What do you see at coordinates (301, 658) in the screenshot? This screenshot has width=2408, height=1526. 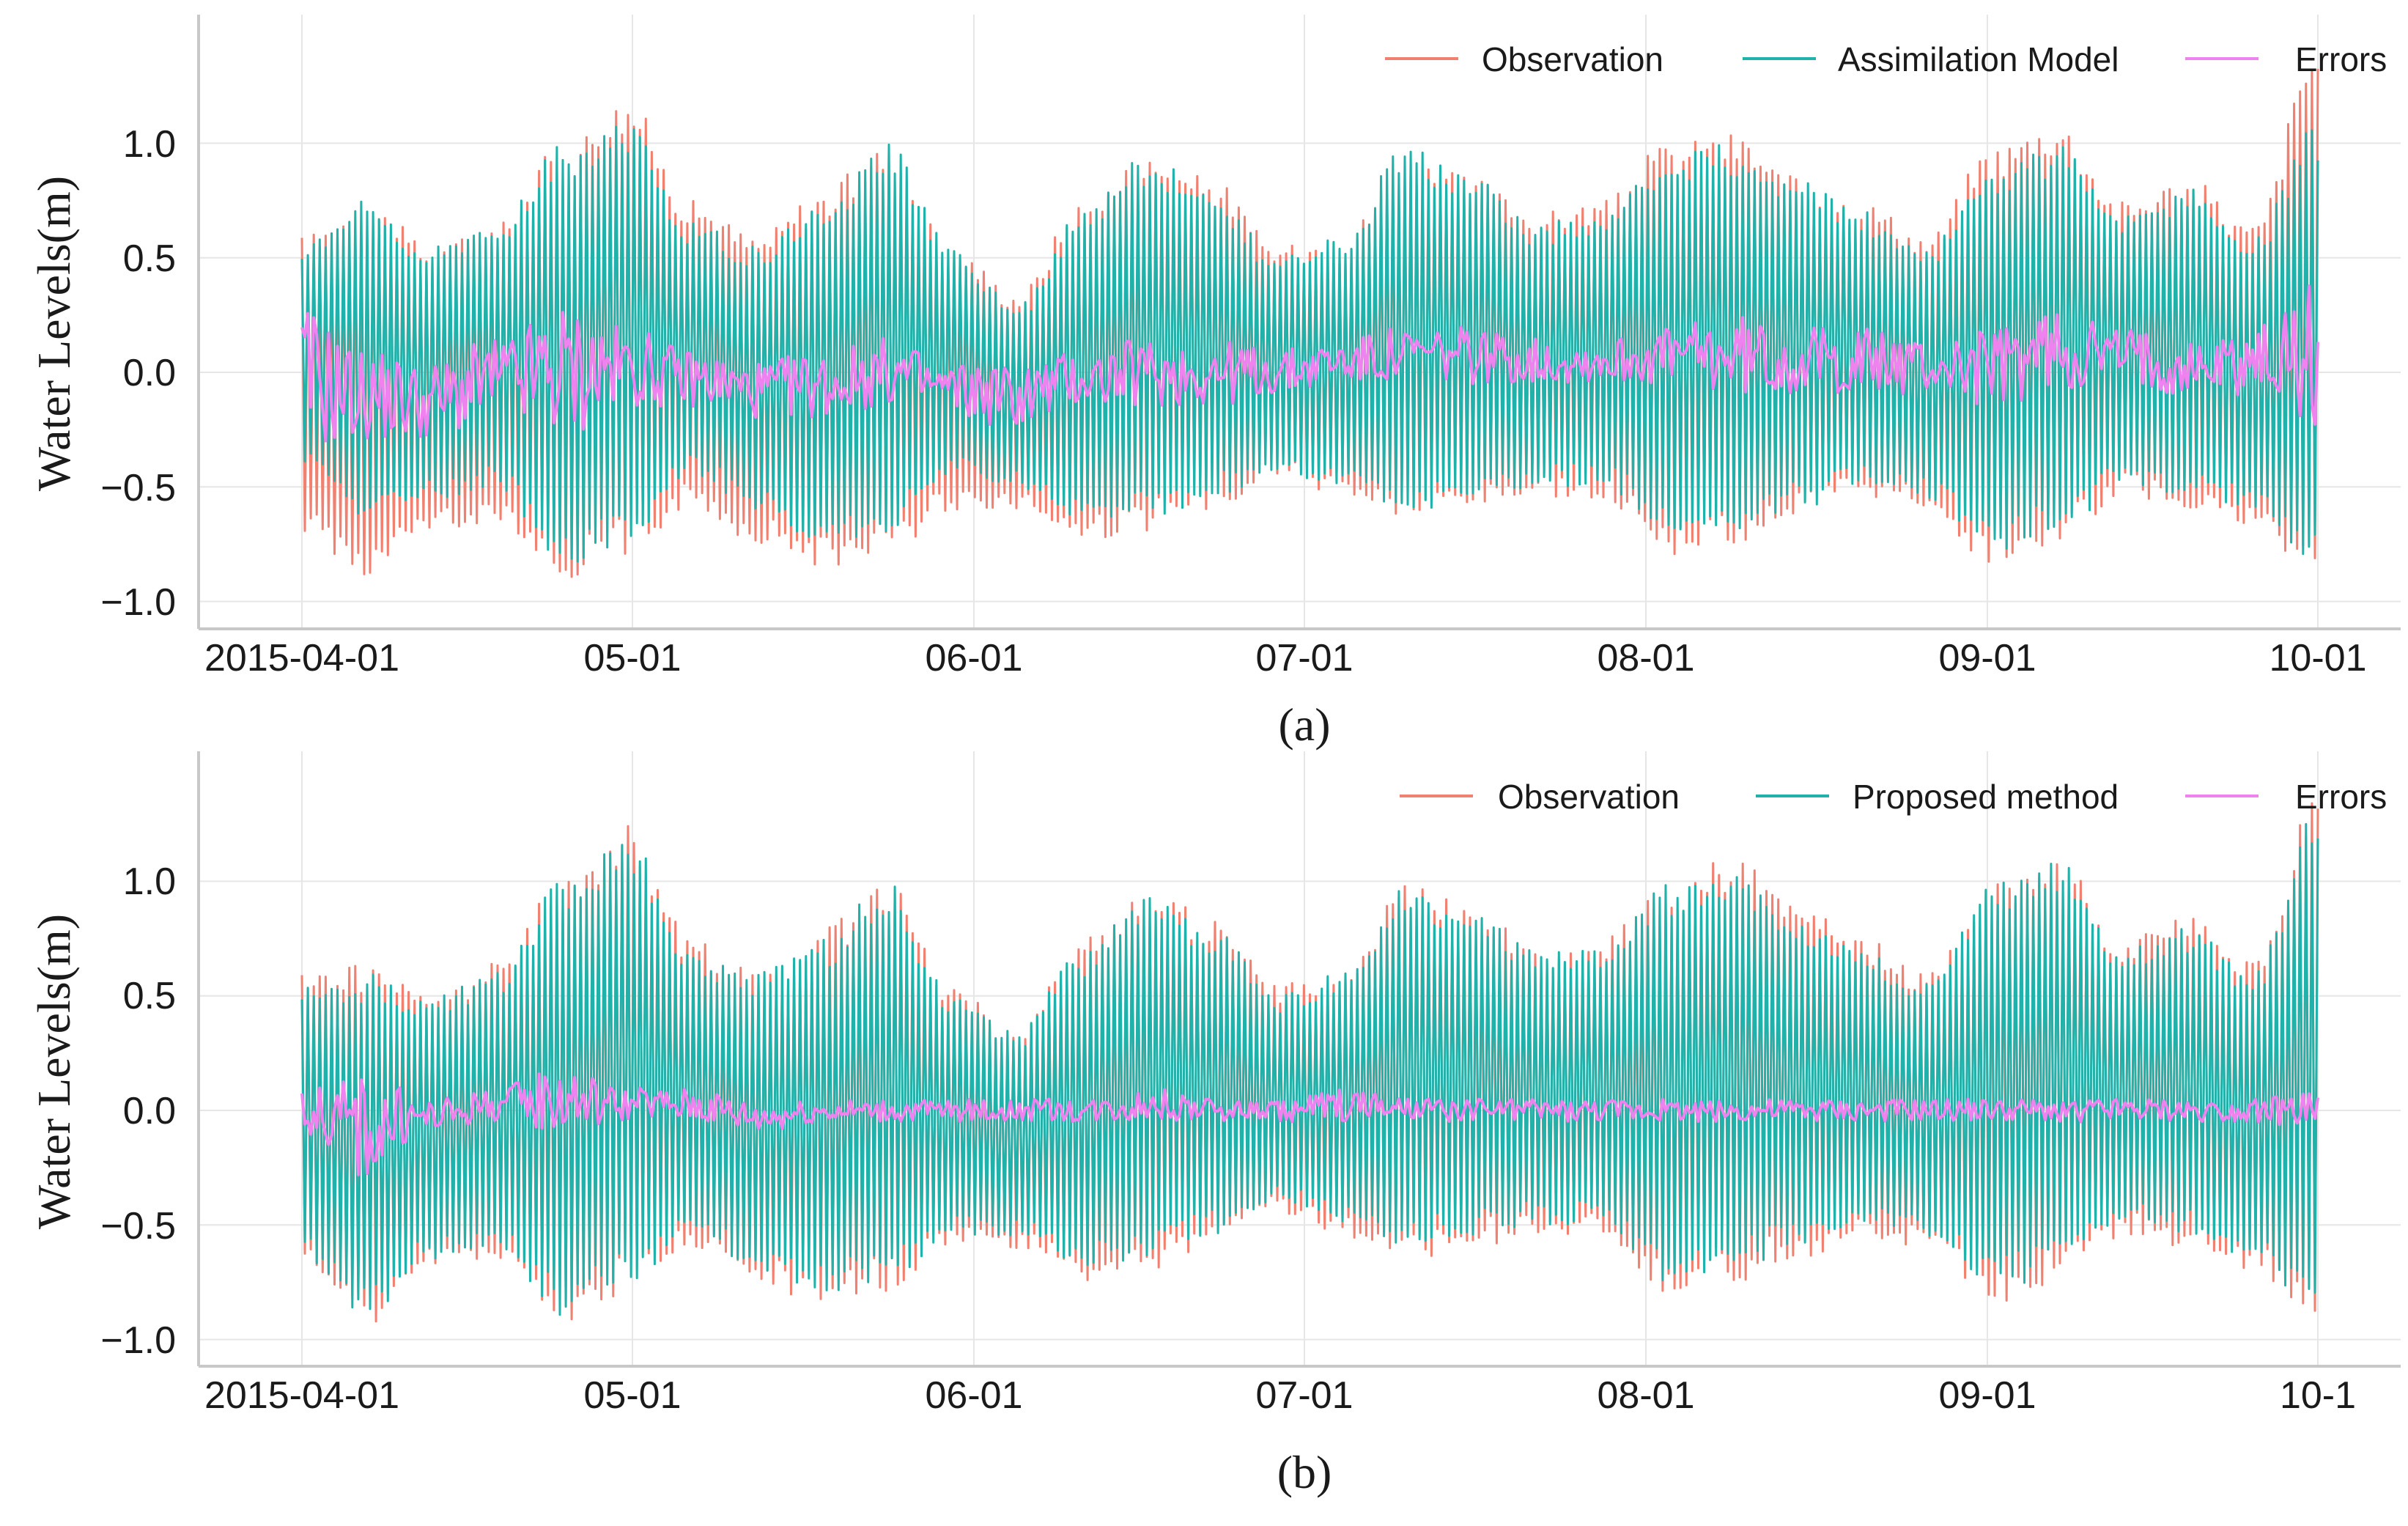 I see `panel-a-xtick-label: 2015-04-01` at bounding box center [301, 658].